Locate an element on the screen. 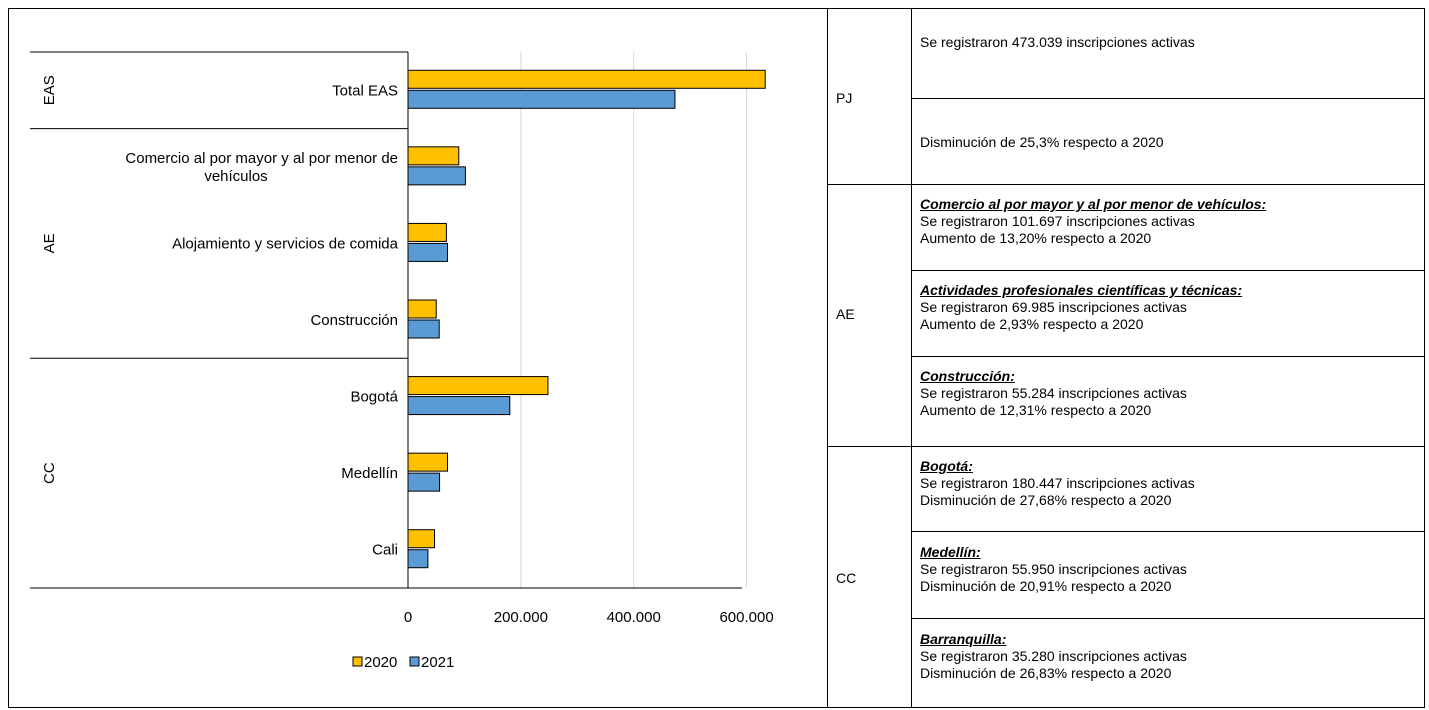 The image size is (1429, 710). row-heading: Barranquilla: is located at coordinates (963, 639).